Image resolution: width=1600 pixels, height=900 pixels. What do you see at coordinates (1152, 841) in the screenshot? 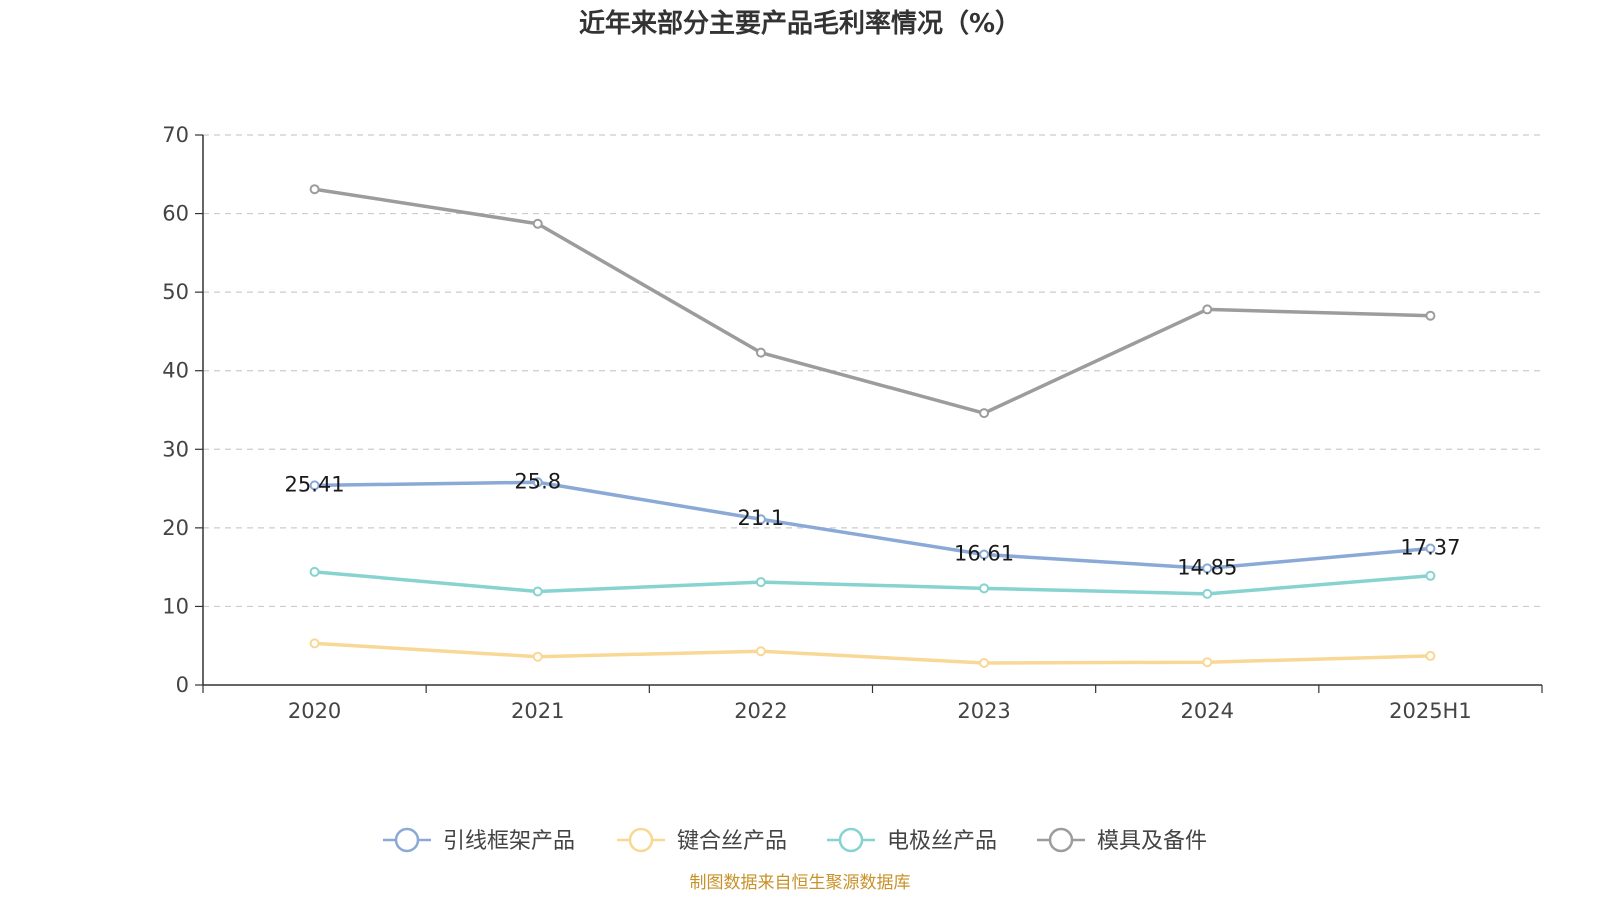
I see `legend-label: 模具及备件` at bounding box center [1152, 841].